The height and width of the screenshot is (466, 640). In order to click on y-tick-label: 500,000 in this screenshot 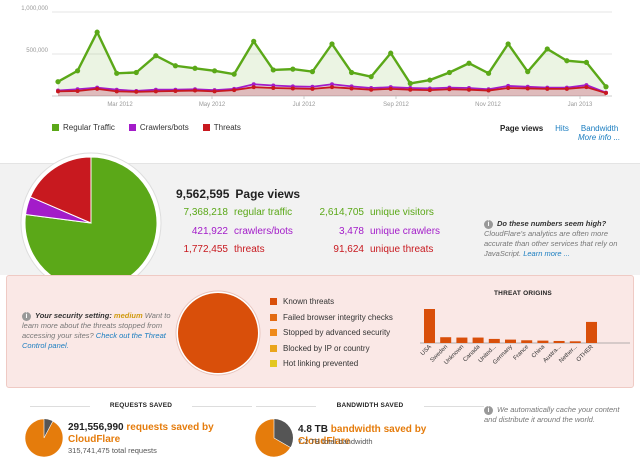, I will do `click(37, 51)`.